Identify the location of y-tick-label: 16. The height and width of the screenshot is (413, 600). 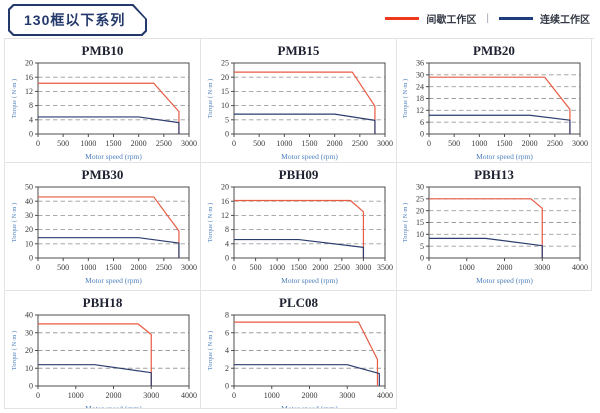
(225, 201).